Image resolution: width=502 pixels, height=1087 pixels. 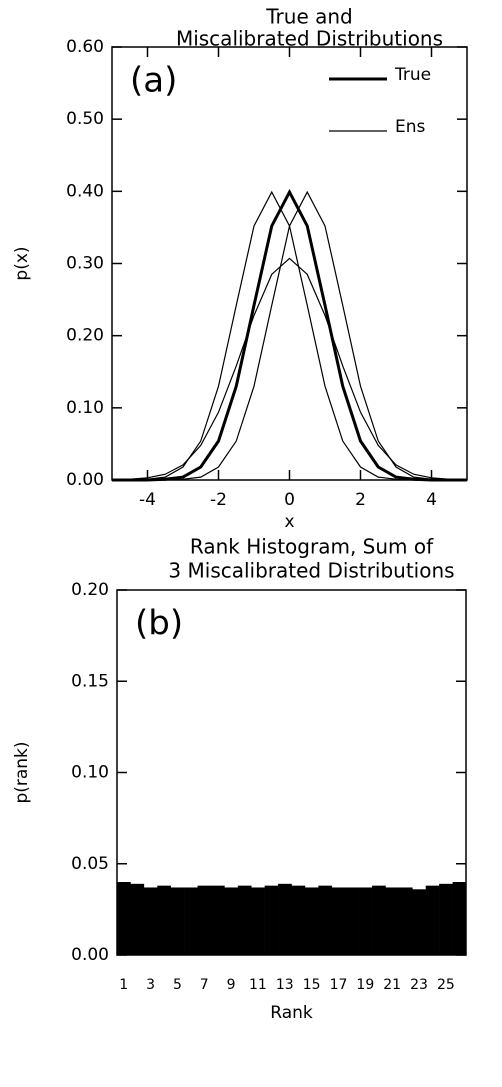 I want to click on panel-label: (b), so click(x=159, y=624).